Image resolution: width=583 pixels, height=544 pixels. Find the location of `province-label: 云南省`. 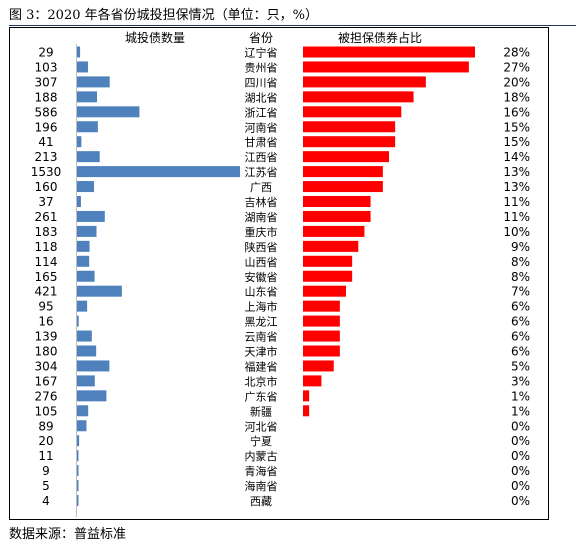

province-label: 云南省 is located at coordinates (261, 337).